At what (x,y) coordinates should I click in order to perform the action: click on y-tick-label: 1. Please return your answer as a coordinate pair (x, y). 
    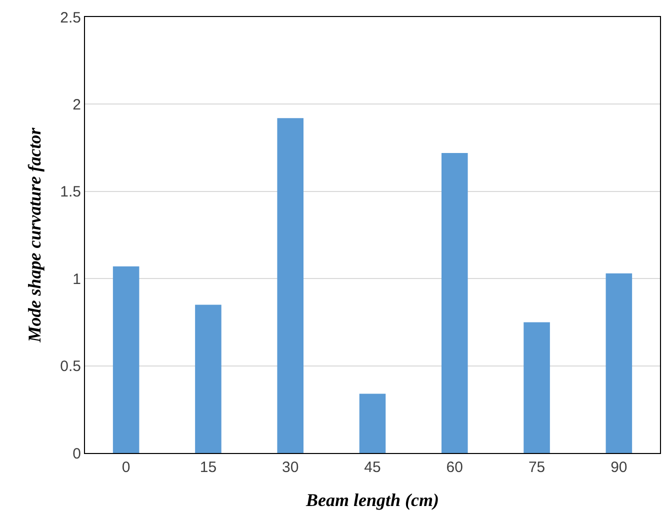
    Looking at the image, I should click on (76, 279).